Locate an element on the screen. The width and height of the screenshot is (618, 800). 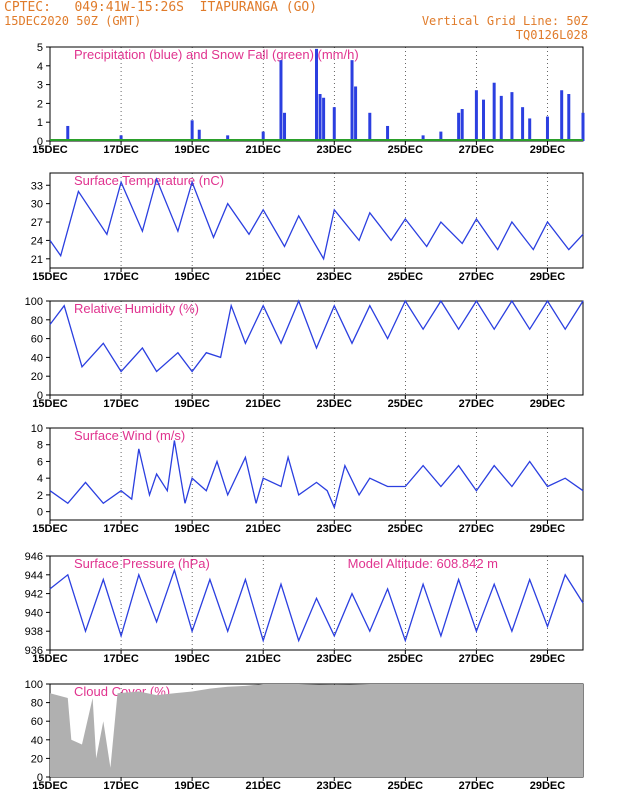
wind-xtick-label: 15DEC is located at coordinates (50, 529).